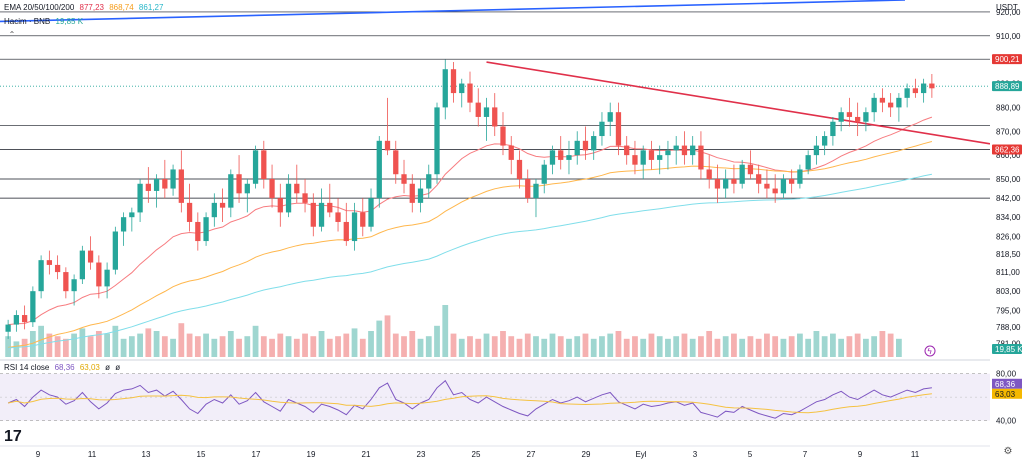 This screenshot has height=462, width=1024. I want to click on volume-badge-text: 19,85 K, so click(1009, 349).